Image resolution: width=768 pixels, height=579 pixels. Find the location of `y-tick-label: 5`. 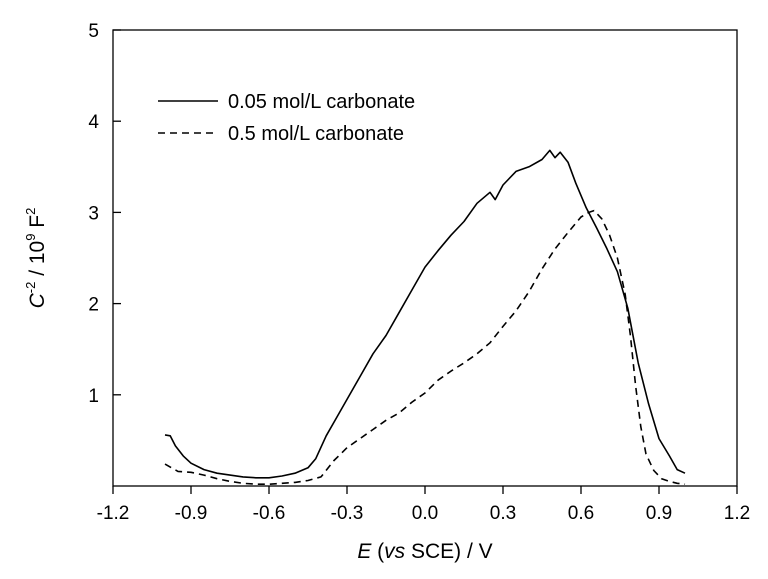

y-tick-label: 5 is located at coordinates (93, 31).